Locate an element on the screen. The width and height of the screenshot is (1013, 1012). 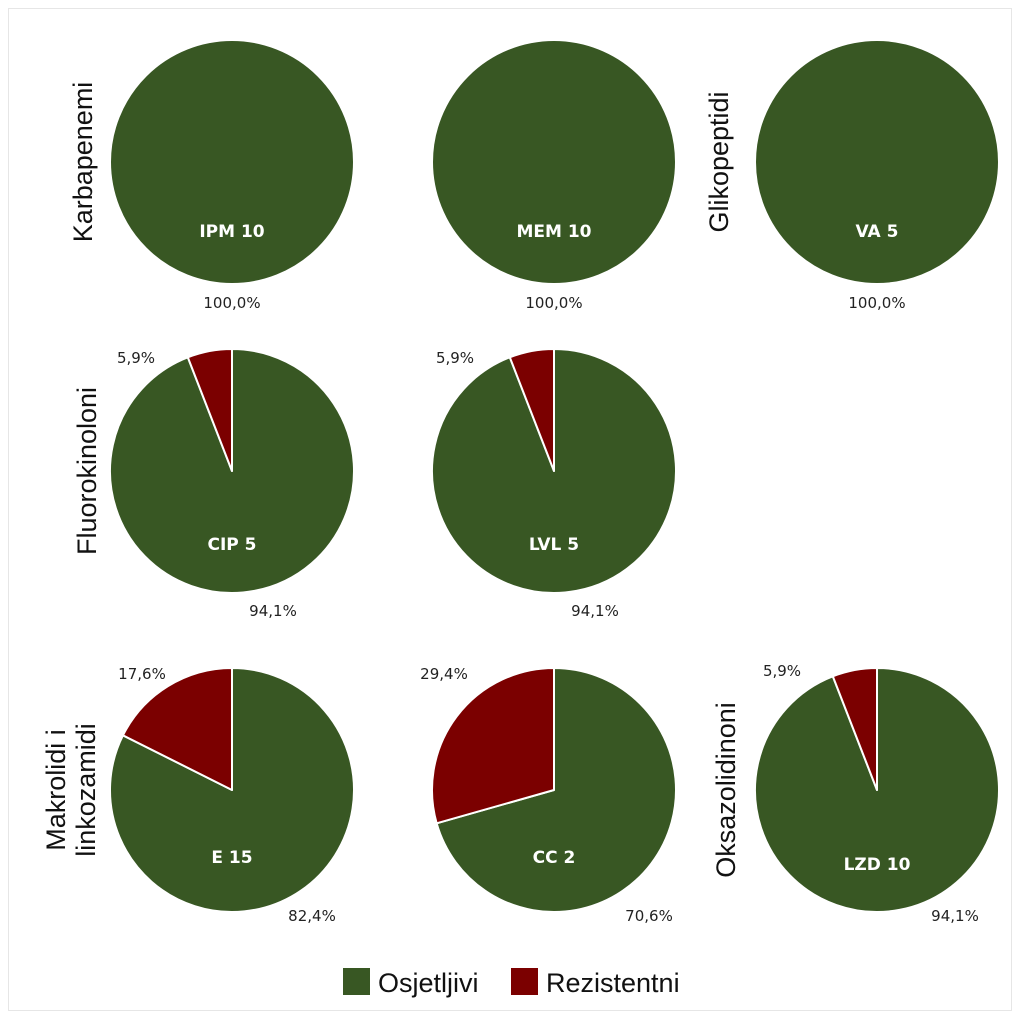
group-label-karbapenemi: Karbapenemi is located at coordinates (83, 162).